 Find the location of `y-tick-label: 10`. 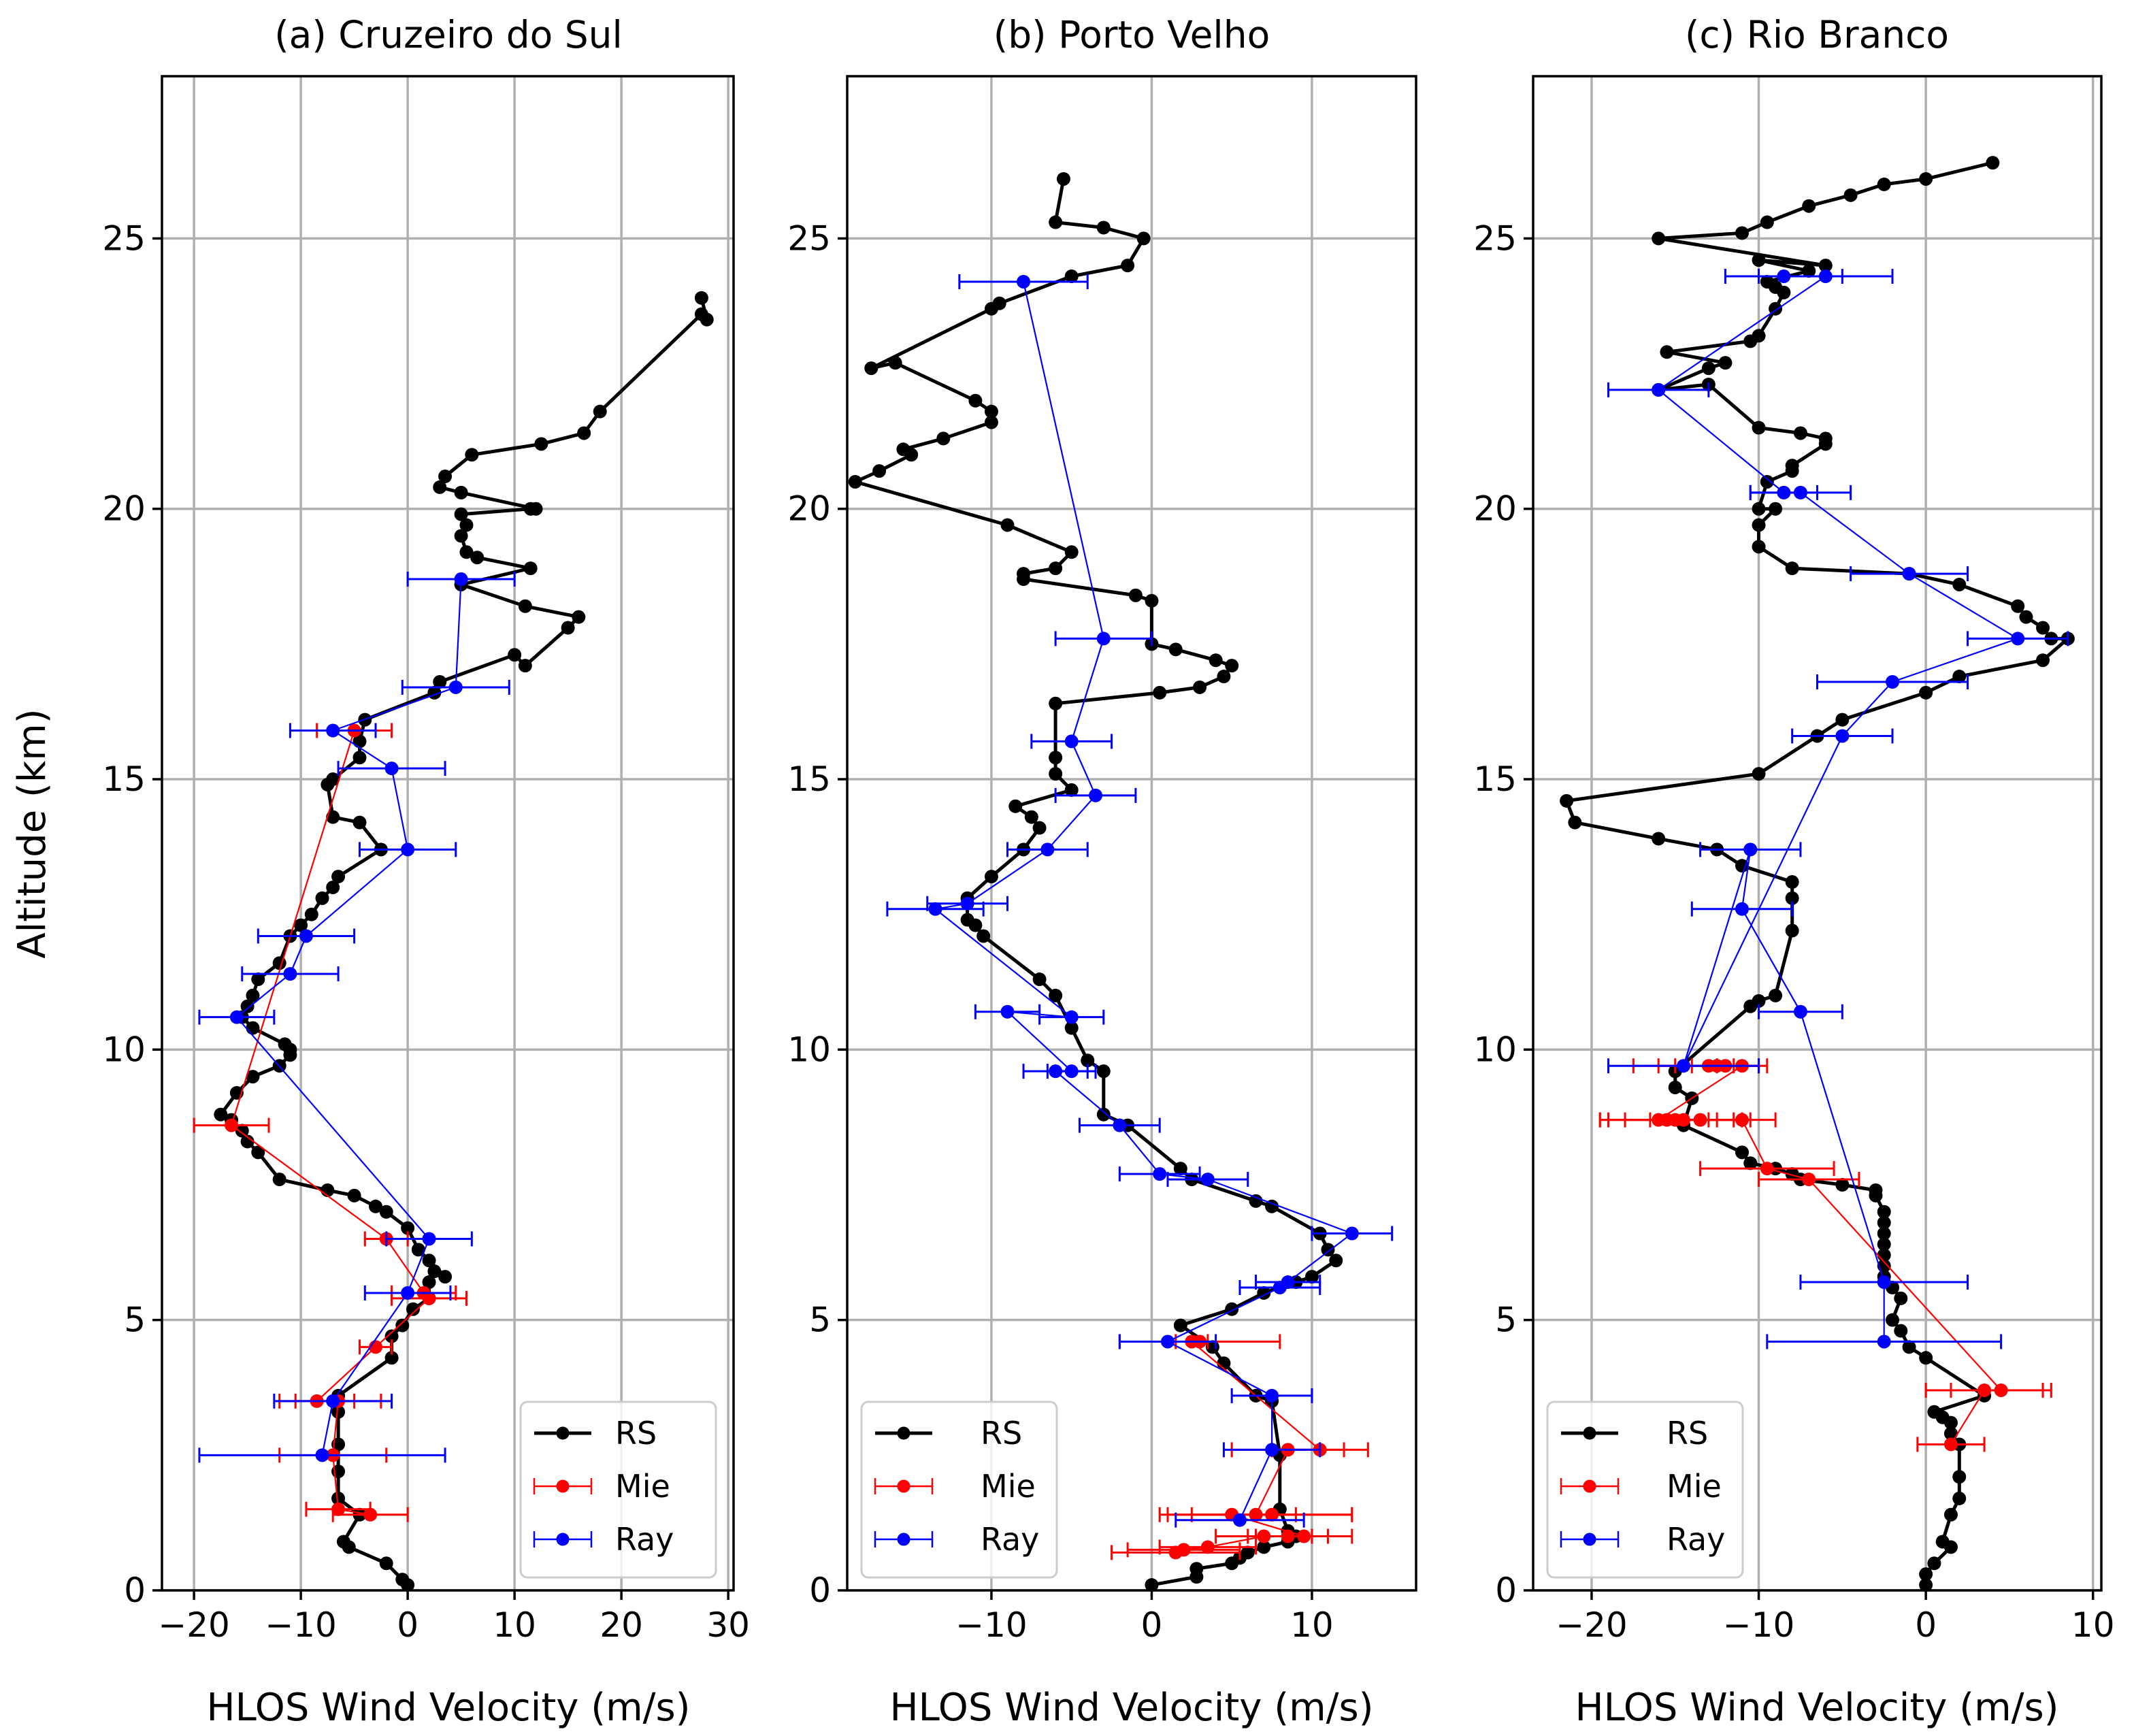

y-tick-label: 10 is located at coordinates (124, 1049).